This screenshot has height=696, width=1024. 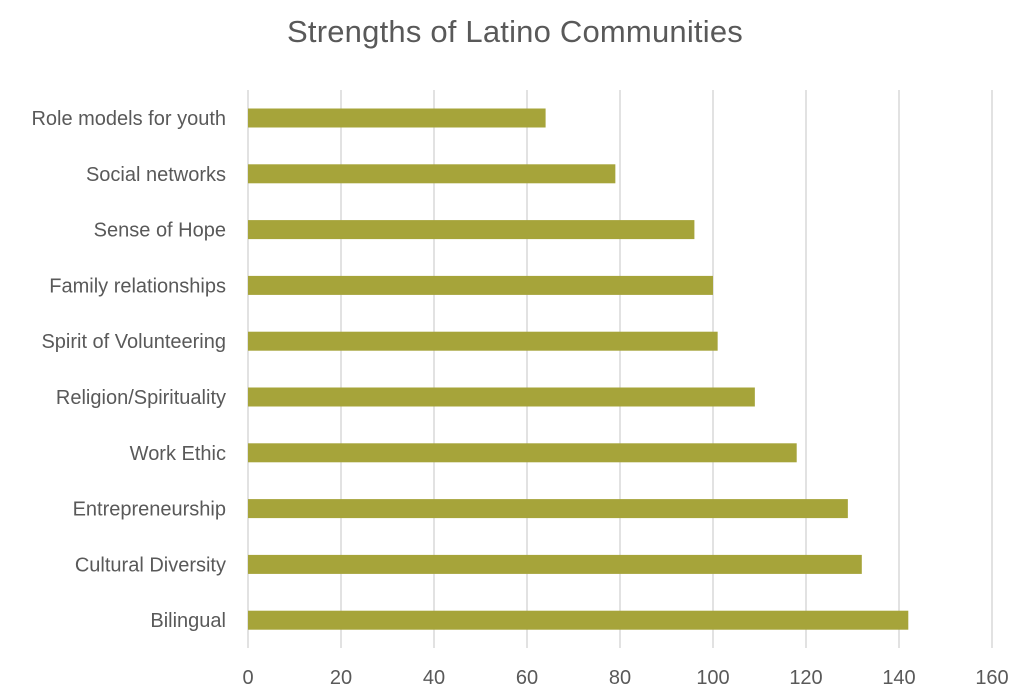 I want to click on x-axis-tick-labels: 0 20 40 60 80 100 120 140 160, so click(x=625, y=678).